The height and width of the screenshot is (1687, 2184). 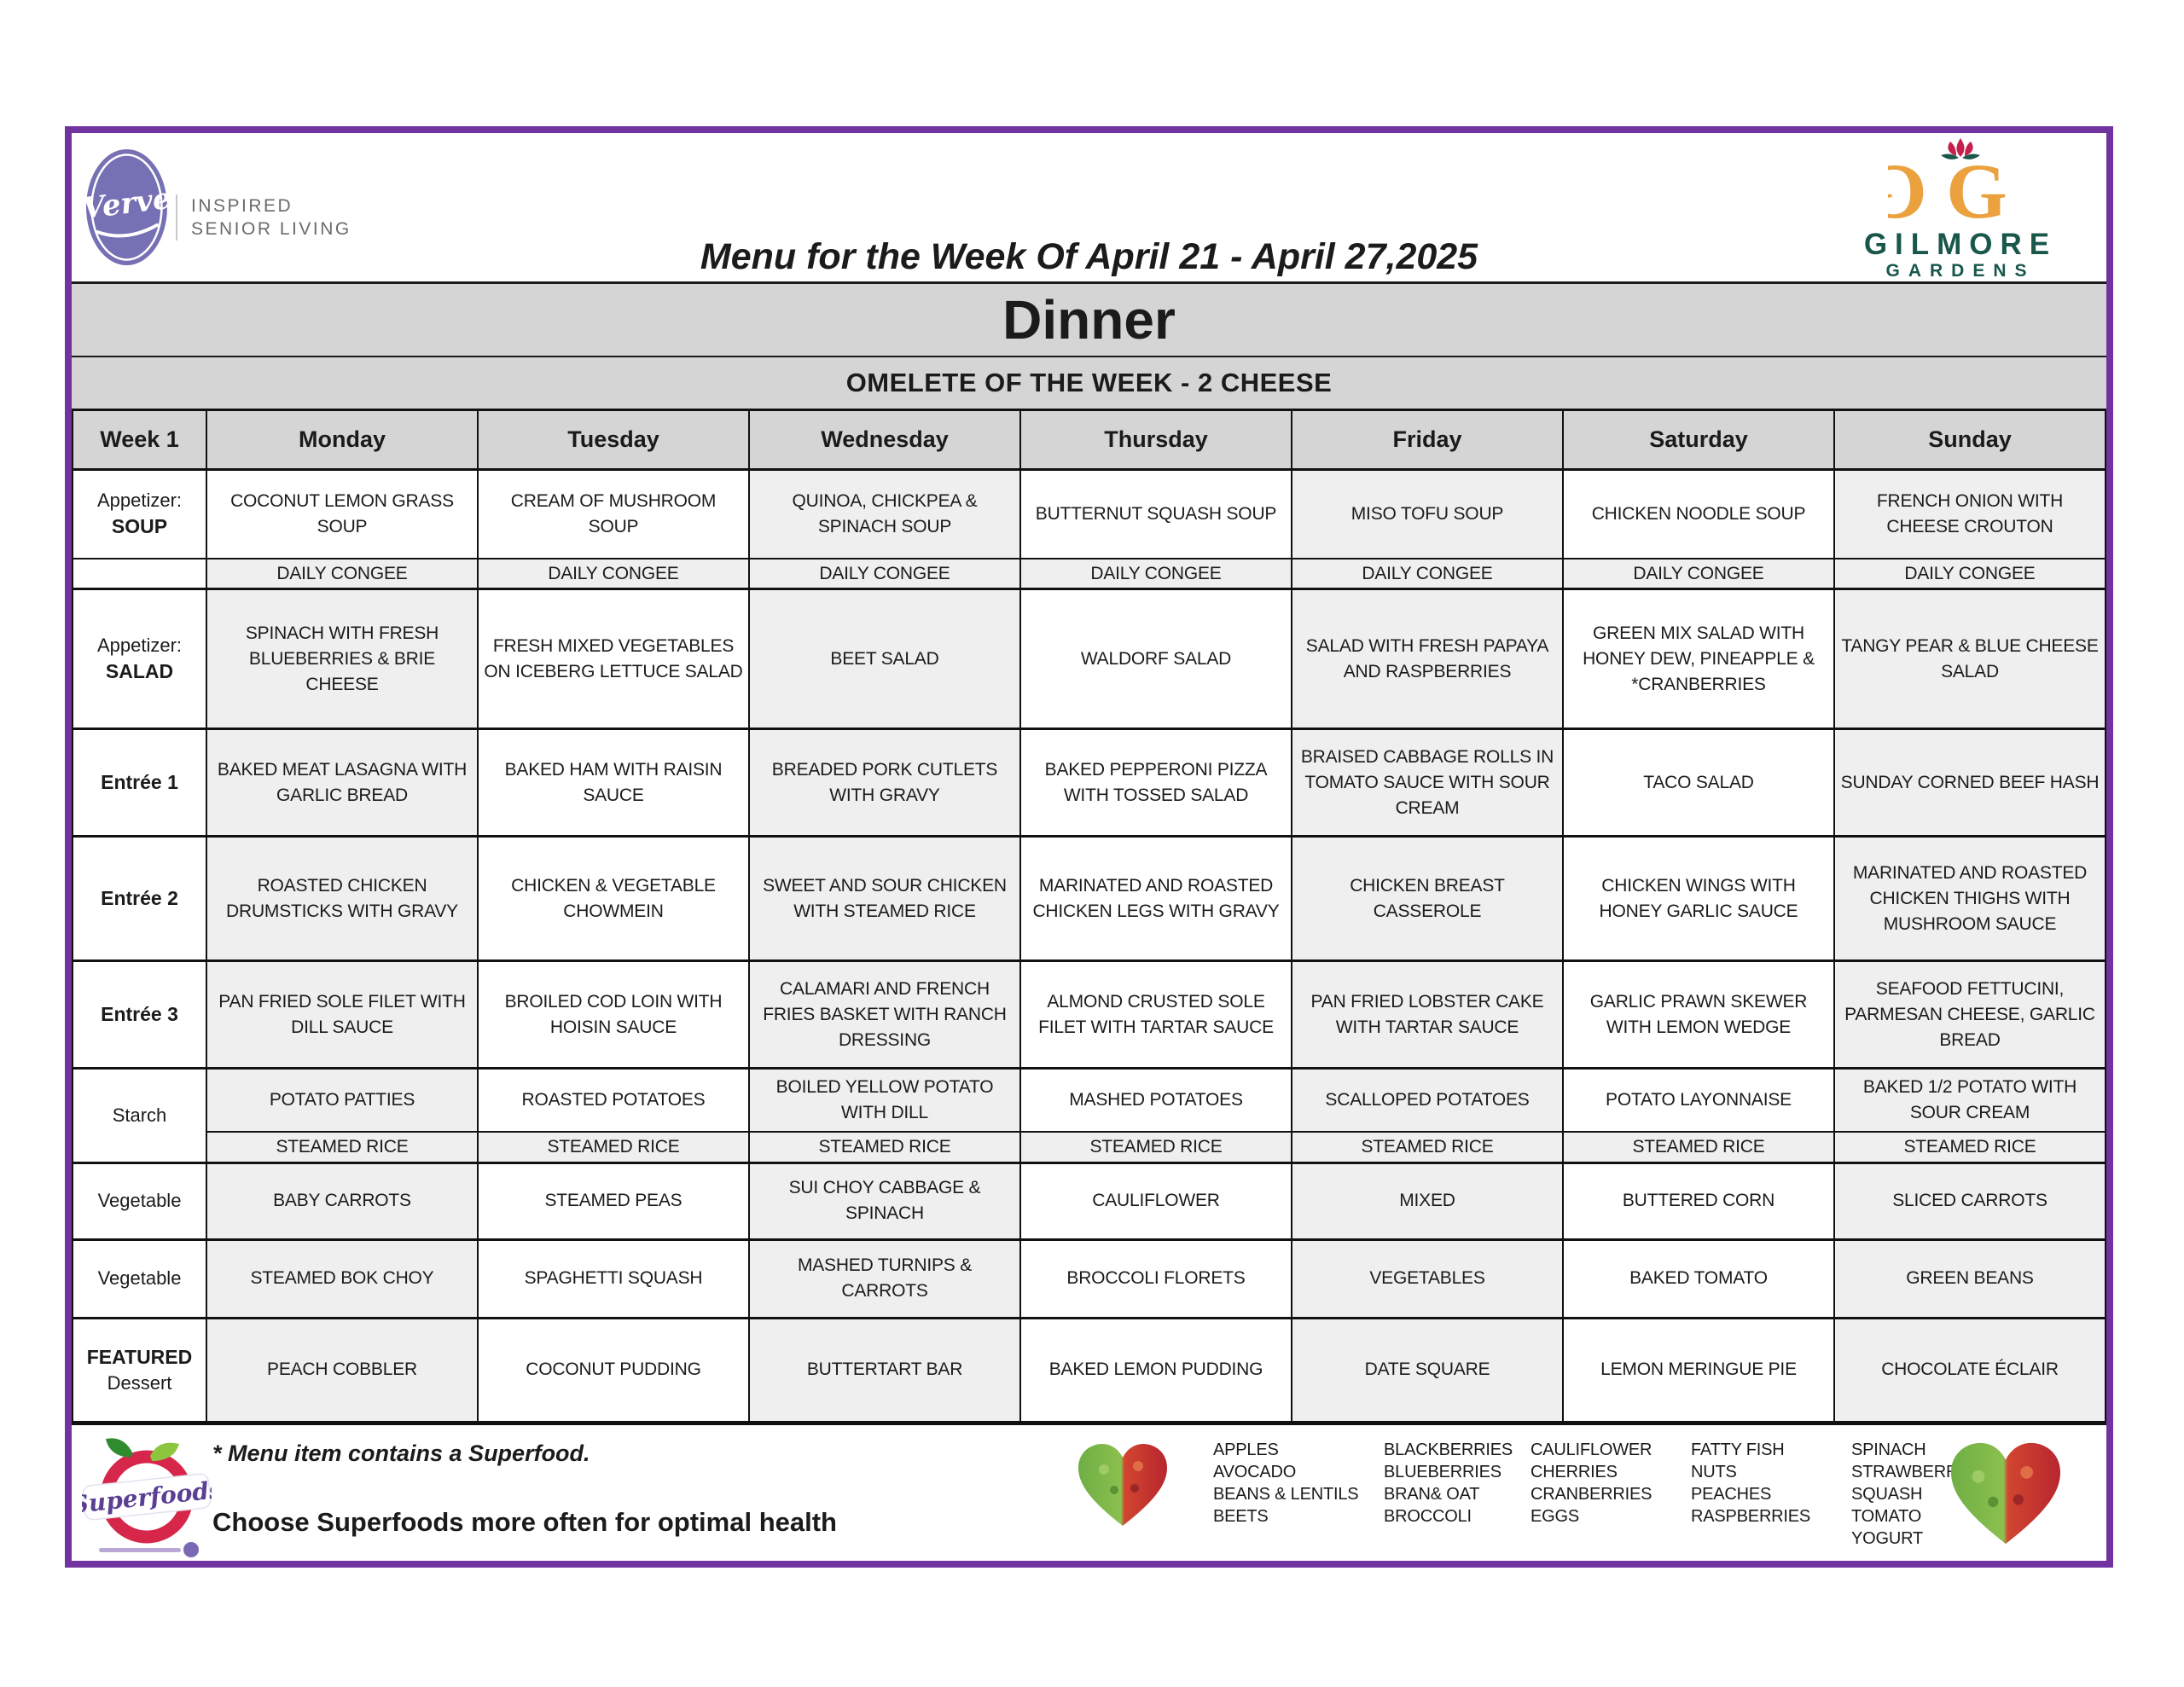 I want to click on menu-cell-soup-monday: COCONUT LEMON GRASS SOUP, so click(x=342, y=513).